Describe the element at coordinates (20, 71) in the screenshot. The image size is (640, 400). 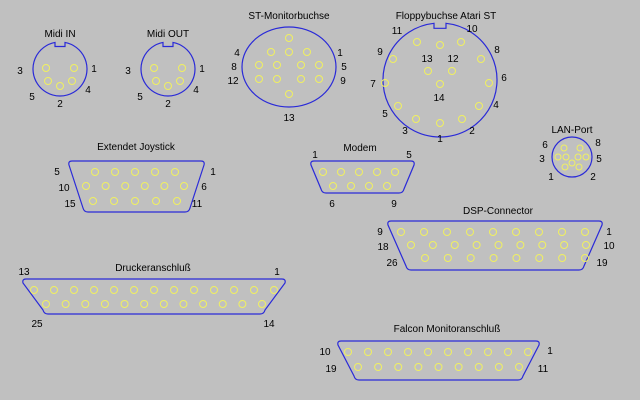
I see `pin-number-label: 3` at that location.